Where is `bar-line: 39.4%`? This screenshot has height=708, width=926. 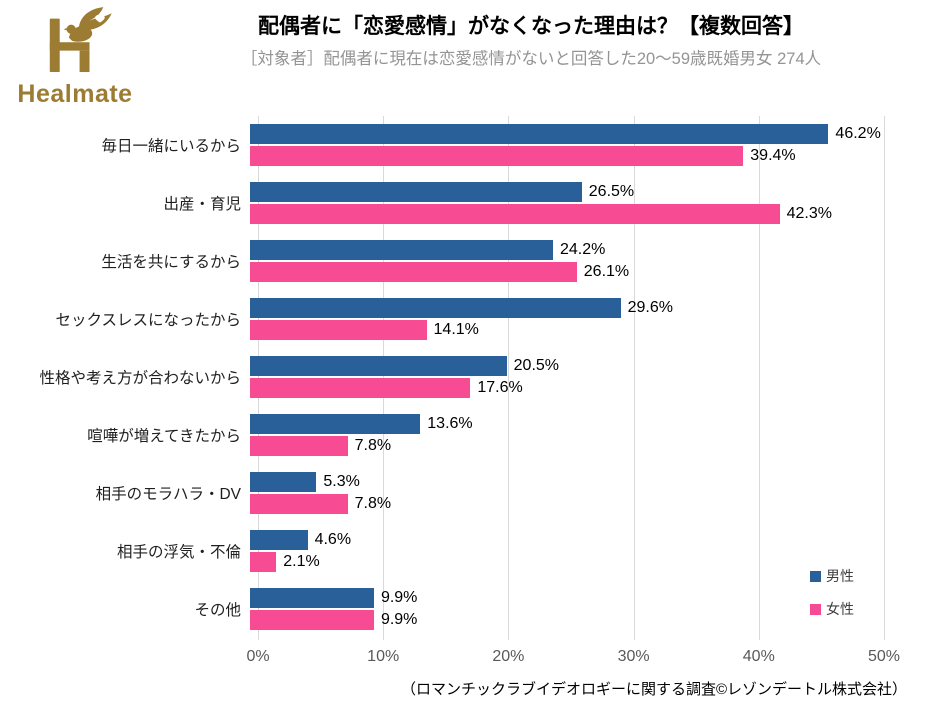 bar-line: 39.4% is located at coordinates (563, 156).